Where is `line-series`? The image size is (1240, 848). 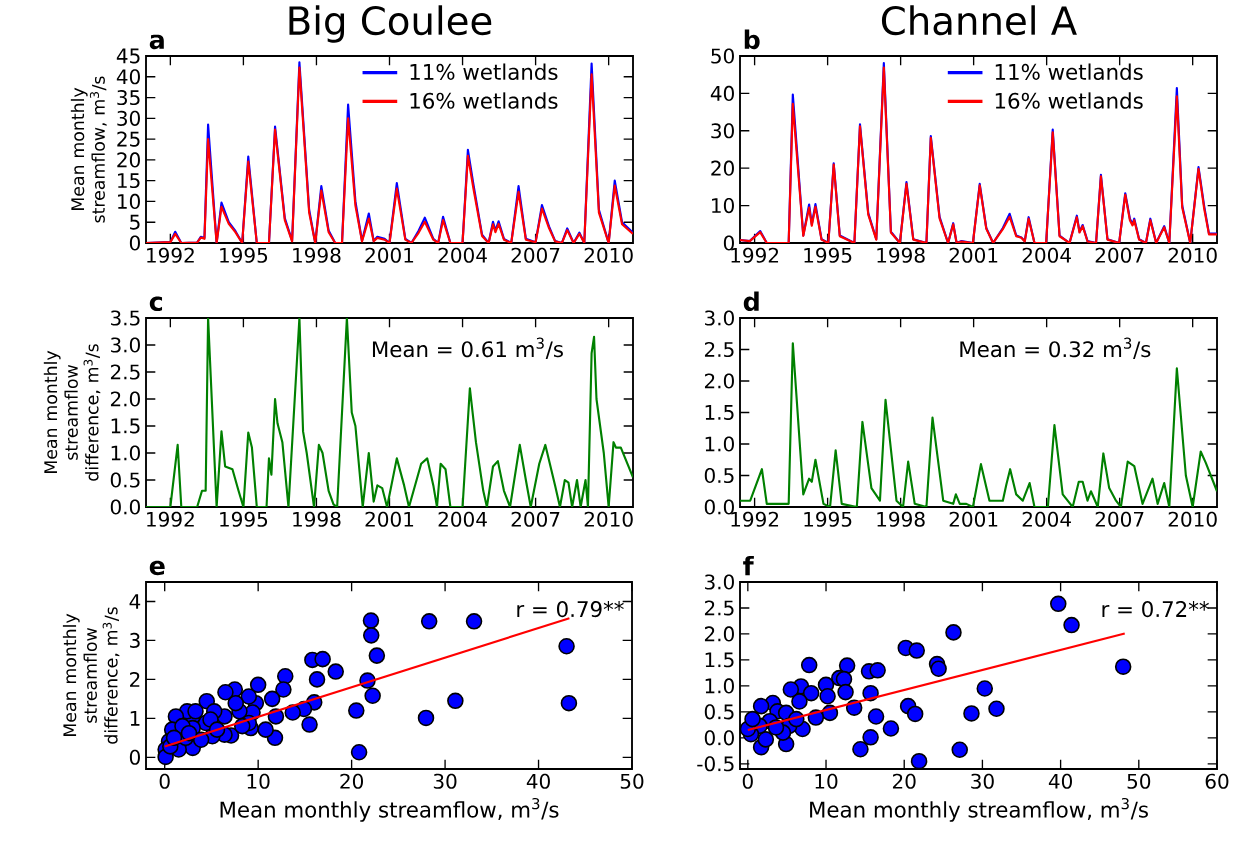
line-series is located at coordinates (389, 412).